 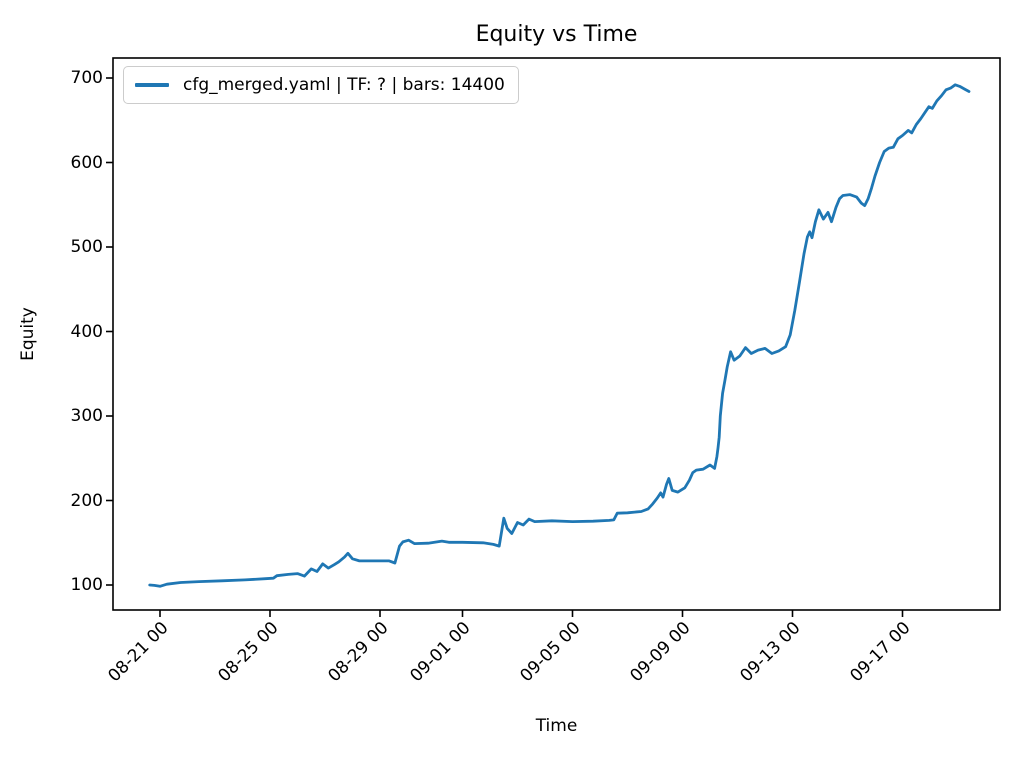 I want to click on x-axis-label: Time, so click(x=556, y=726).